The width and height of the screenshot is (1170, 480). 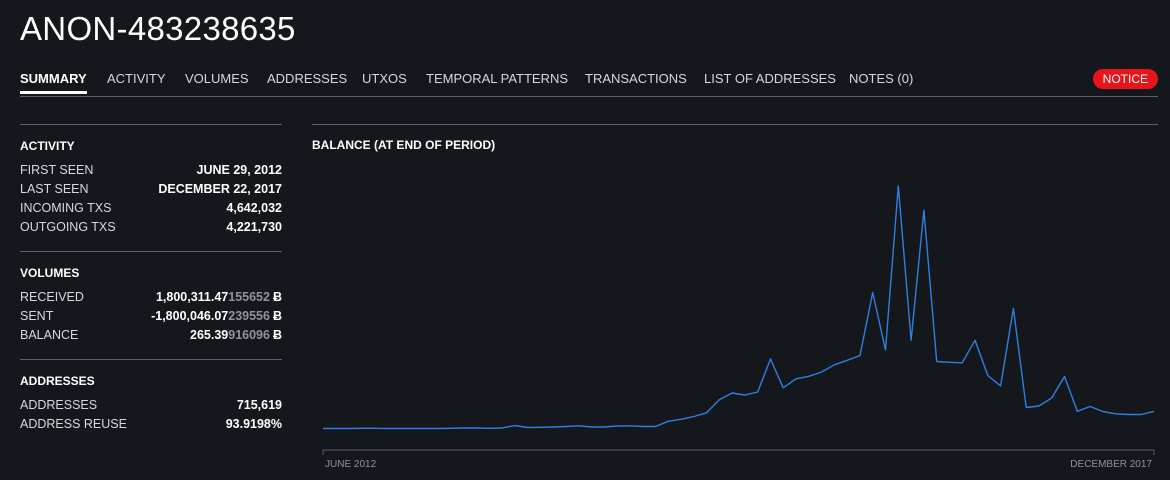 What do you see at coordinates (57, 170) in the screenshot?
I see `first-seen-label: FIRST SEEN` at bounding box center [57, 170].